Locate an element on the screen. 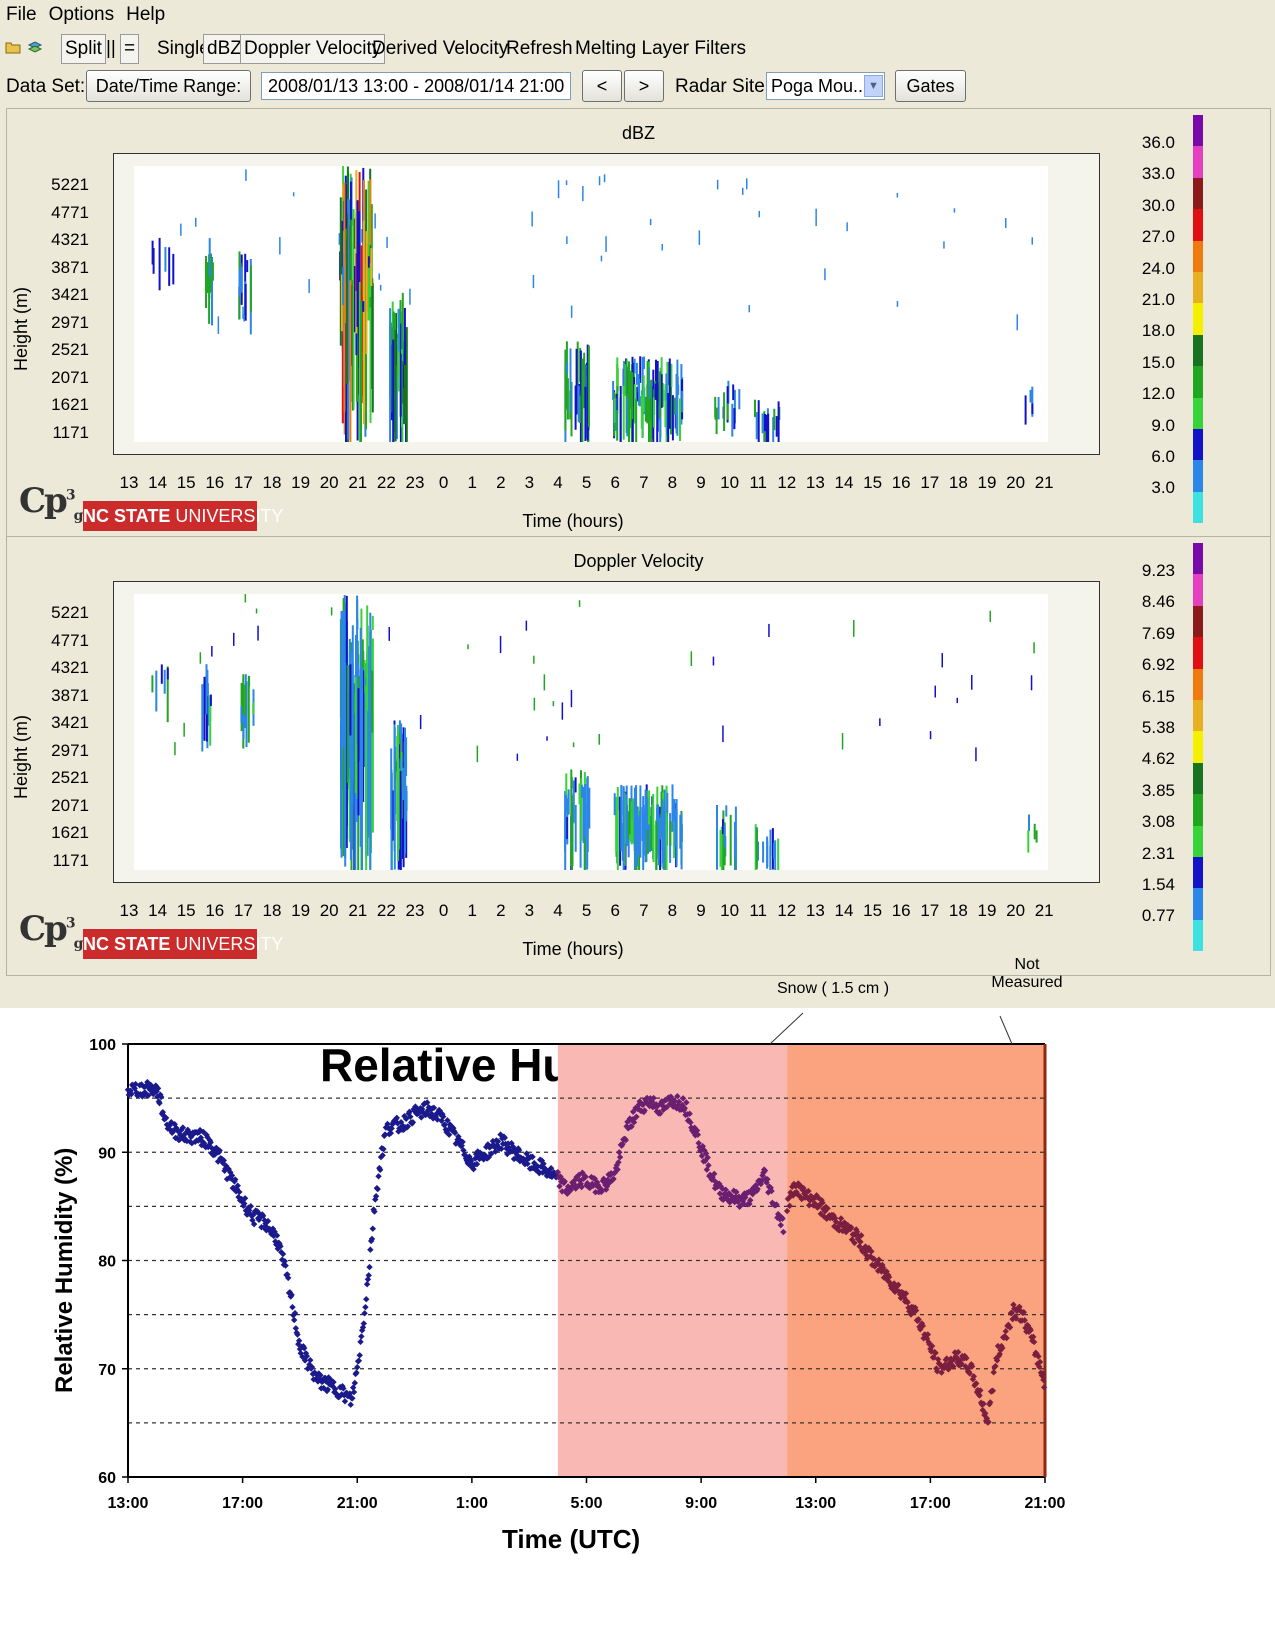  side-by-side-button: || is located at coordinates (111, 48).